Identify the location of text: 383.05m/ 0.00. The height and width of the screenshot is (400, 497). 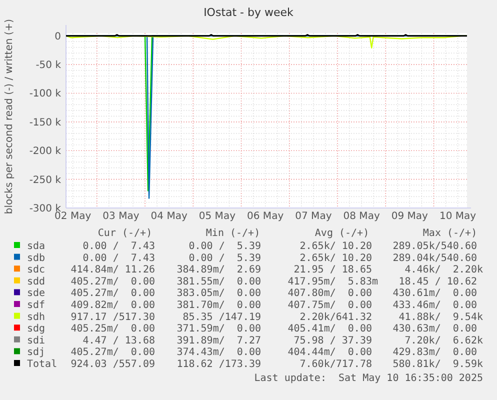
(218, 294).